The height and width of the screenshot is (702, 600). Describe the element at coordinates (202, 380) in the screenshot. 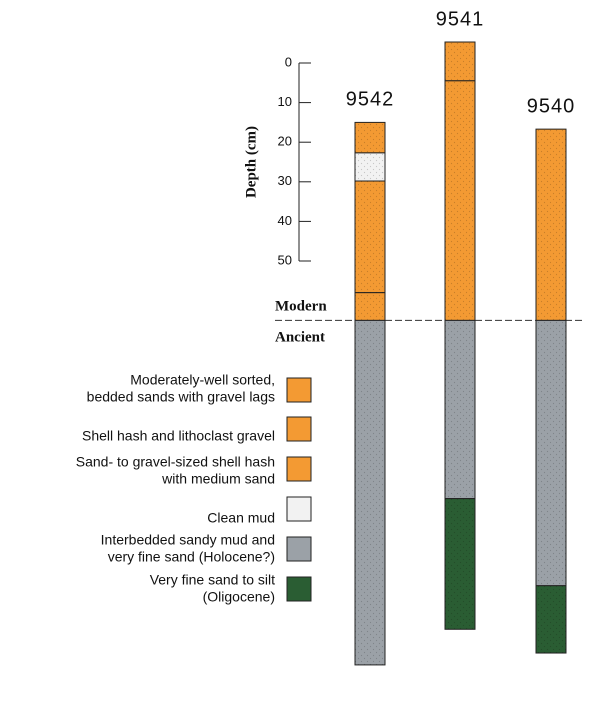

I see `legend-text: Moderately-well sorted,` at that location.